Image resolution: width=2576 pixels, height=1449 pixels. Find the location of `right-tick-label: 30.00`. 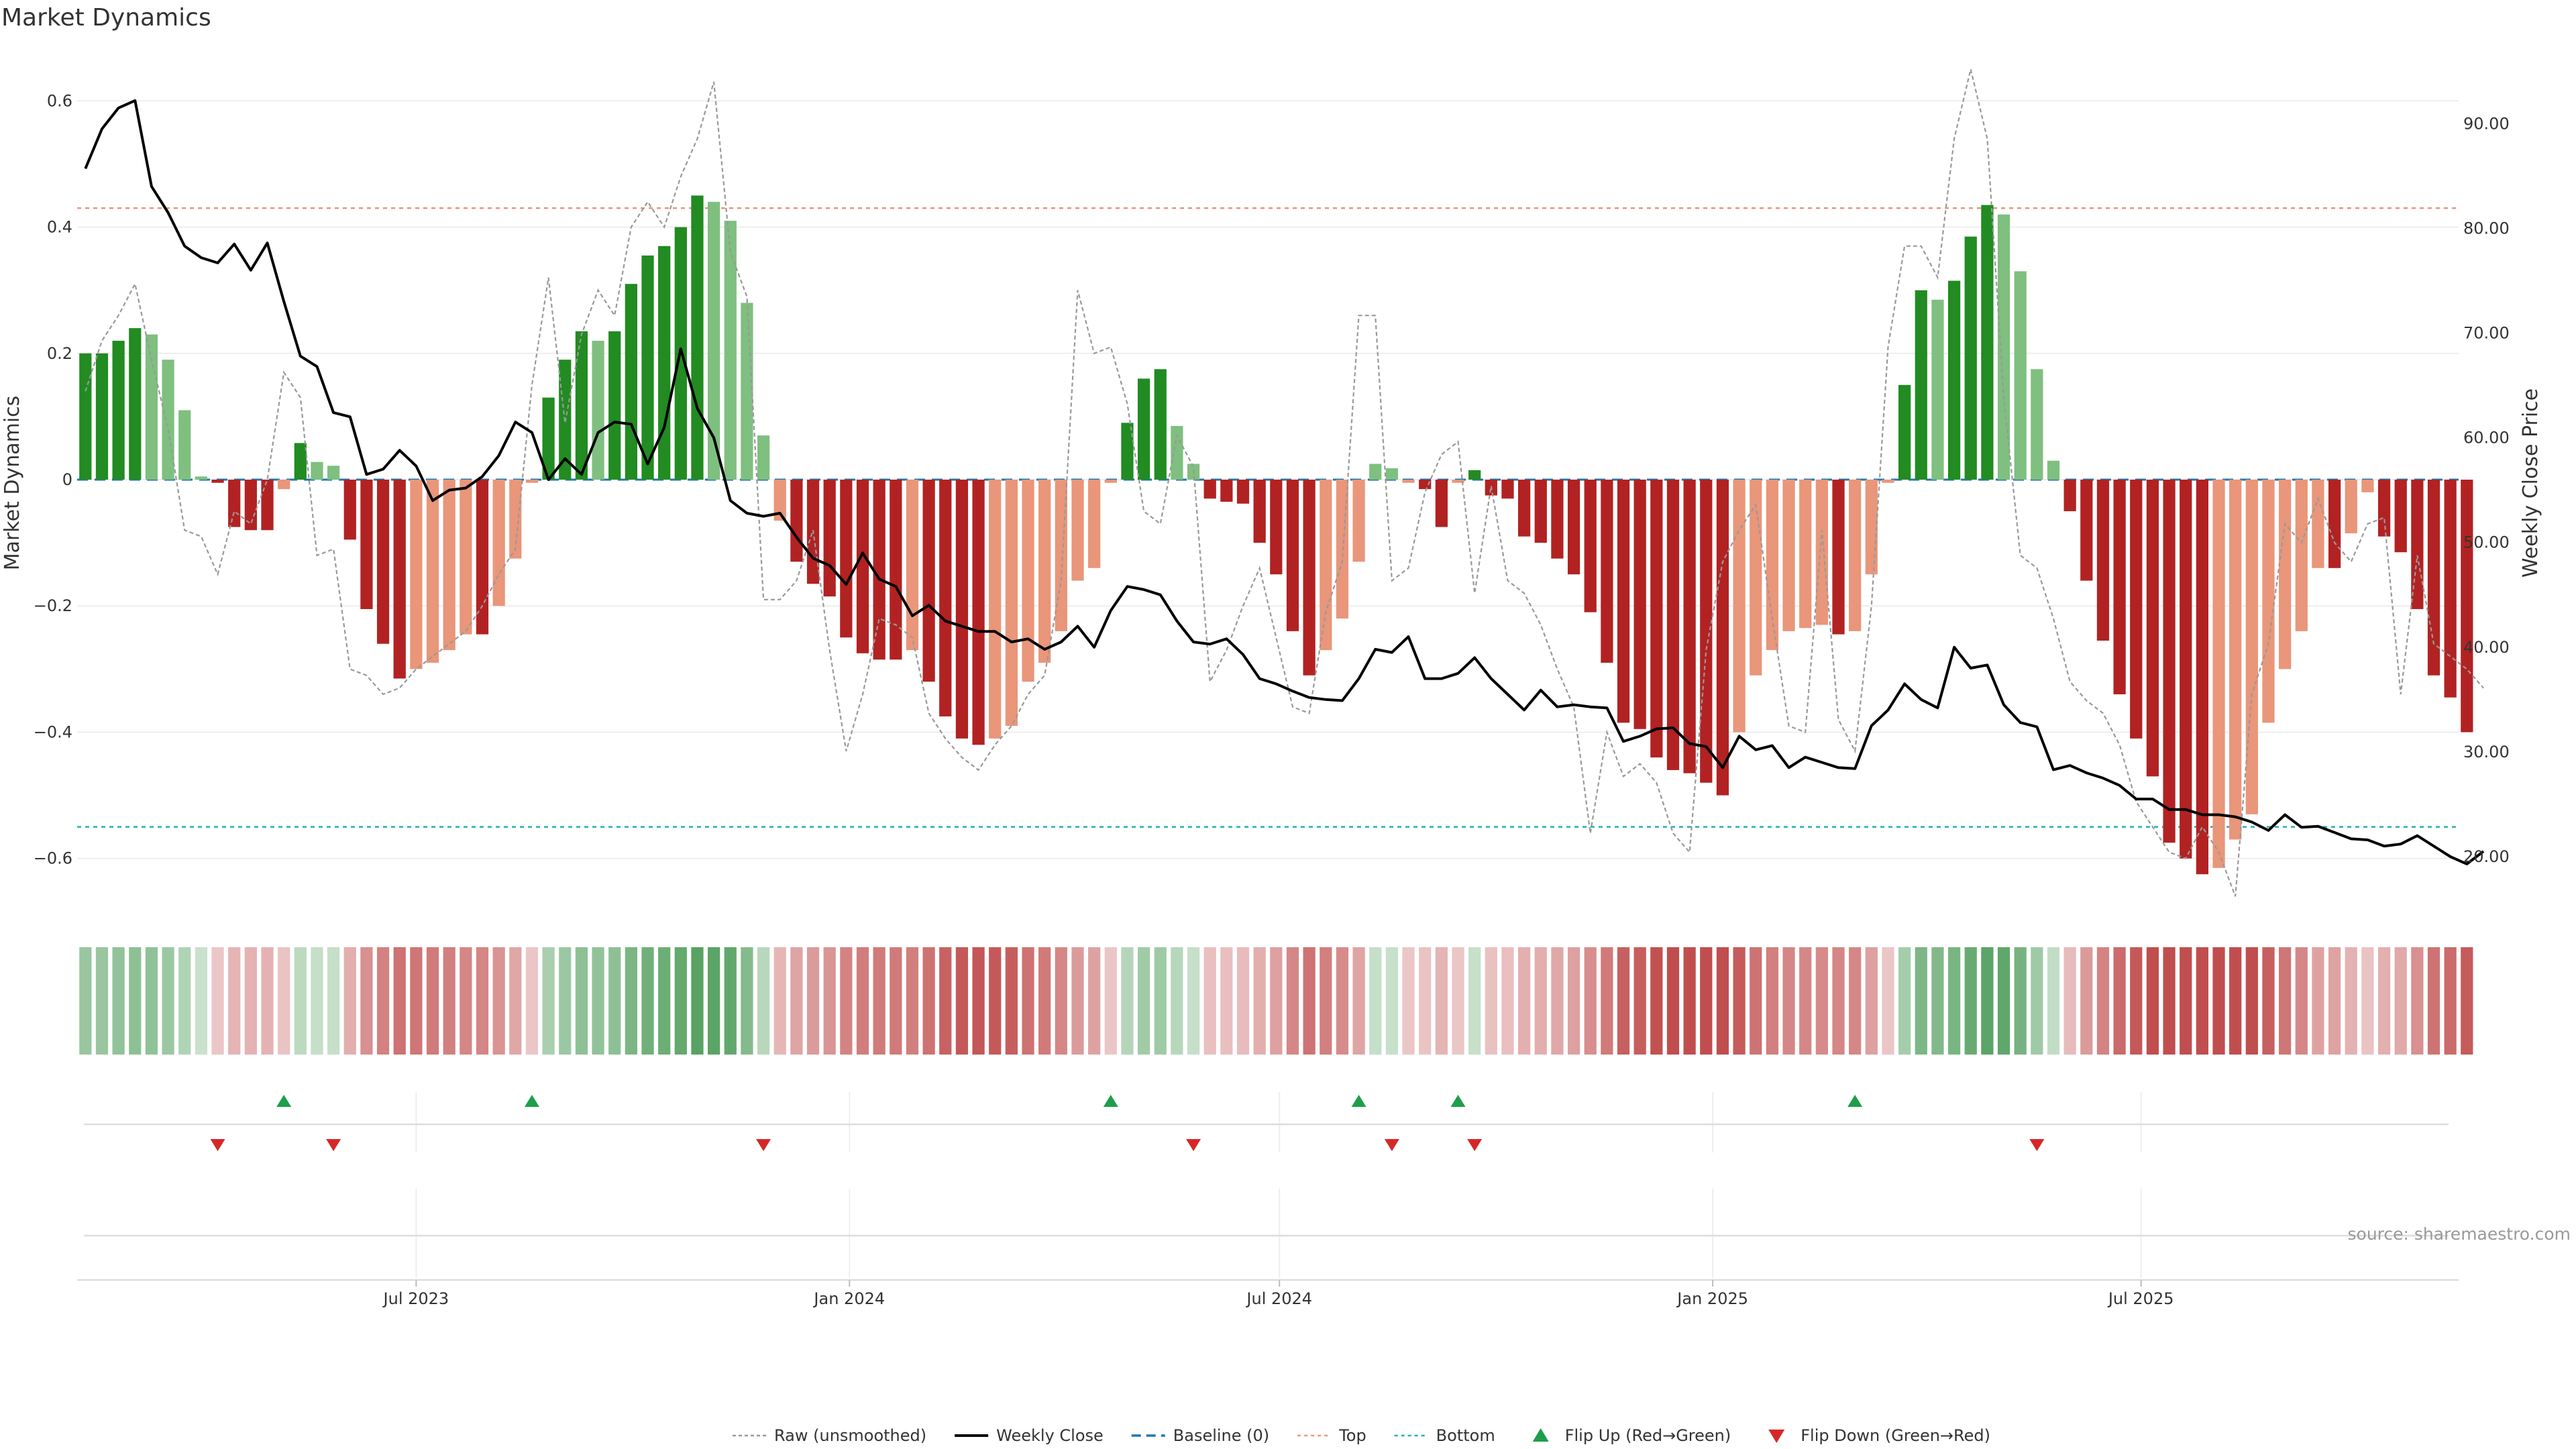

right-tick-label: 30.00 is located at coordinates (2486, 752).